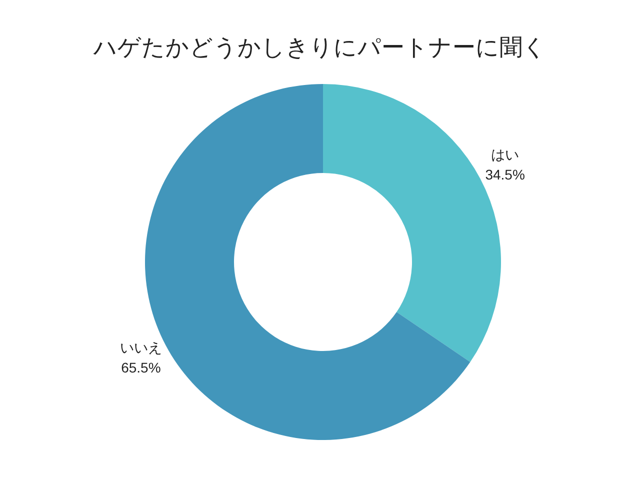 The height and width of the screenshot is (480, 640). Describe the element at coordinates (141, 347) in the screenshot. I see `slice-label: いいえ` at that location.